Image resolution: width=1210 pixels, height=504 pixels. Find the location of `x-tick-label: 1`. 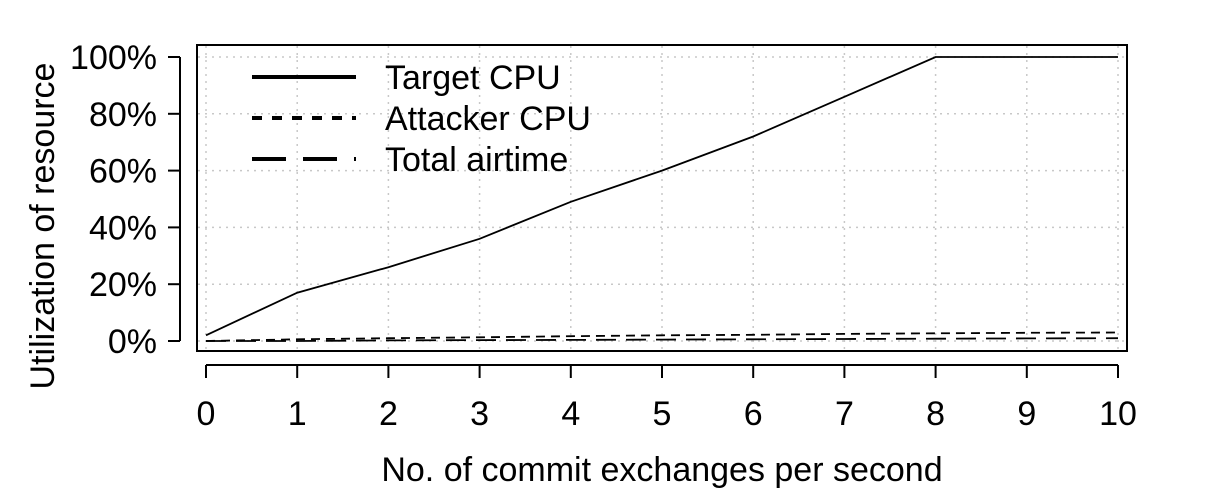

x-tick-label: 1 is located at coordinates (297, 414).